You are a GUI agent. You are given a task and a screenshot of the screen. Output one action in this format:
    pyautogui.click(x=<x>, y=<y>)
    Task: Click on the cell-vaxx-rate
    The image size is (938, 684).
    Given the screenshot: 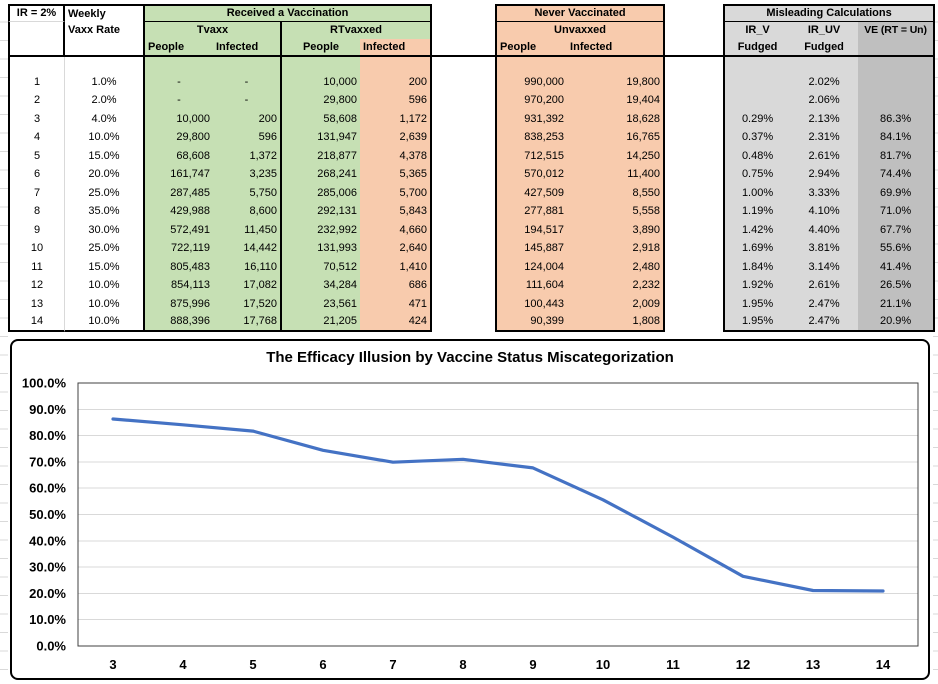 What is the action you would take?
    pyautogui.click(x=104, y=65)
    